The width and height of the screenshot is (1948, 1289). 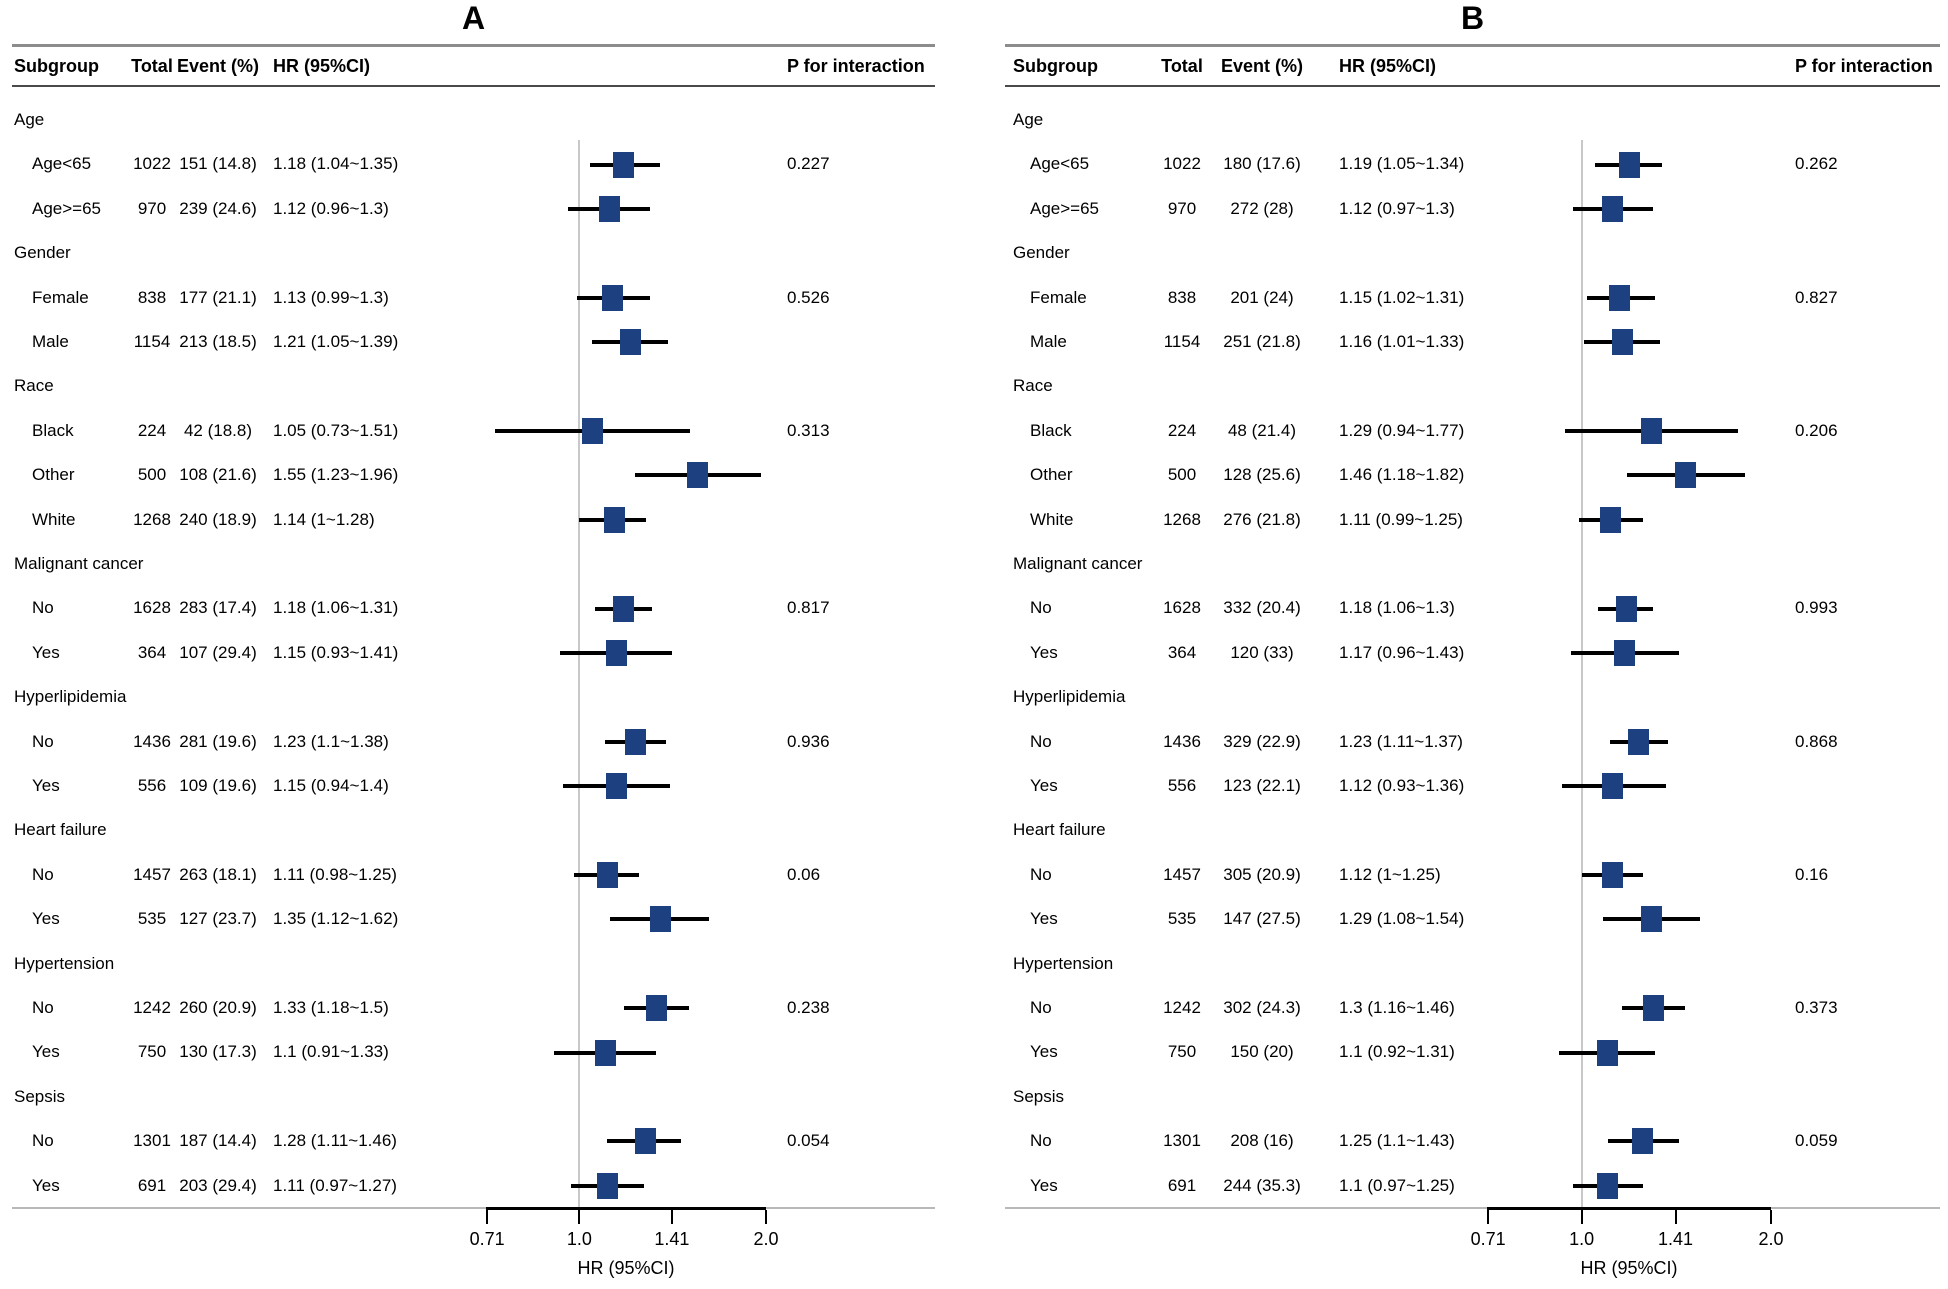 What do you see at coordinates (1397, 608) in the screenshot?
I see `row-hr-ci: 1.18 (1.06~1.3)` at bounding box center [1397, 608].